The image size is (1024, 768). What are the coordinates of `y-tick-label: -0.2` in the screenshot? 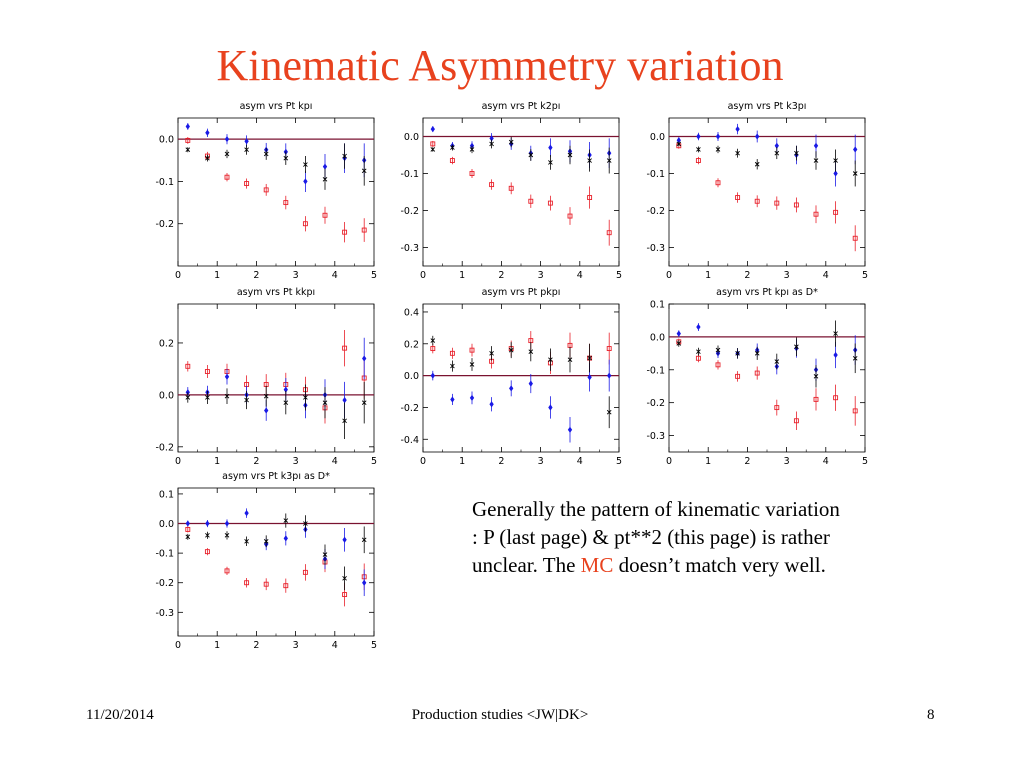 It's located at (655, 211).